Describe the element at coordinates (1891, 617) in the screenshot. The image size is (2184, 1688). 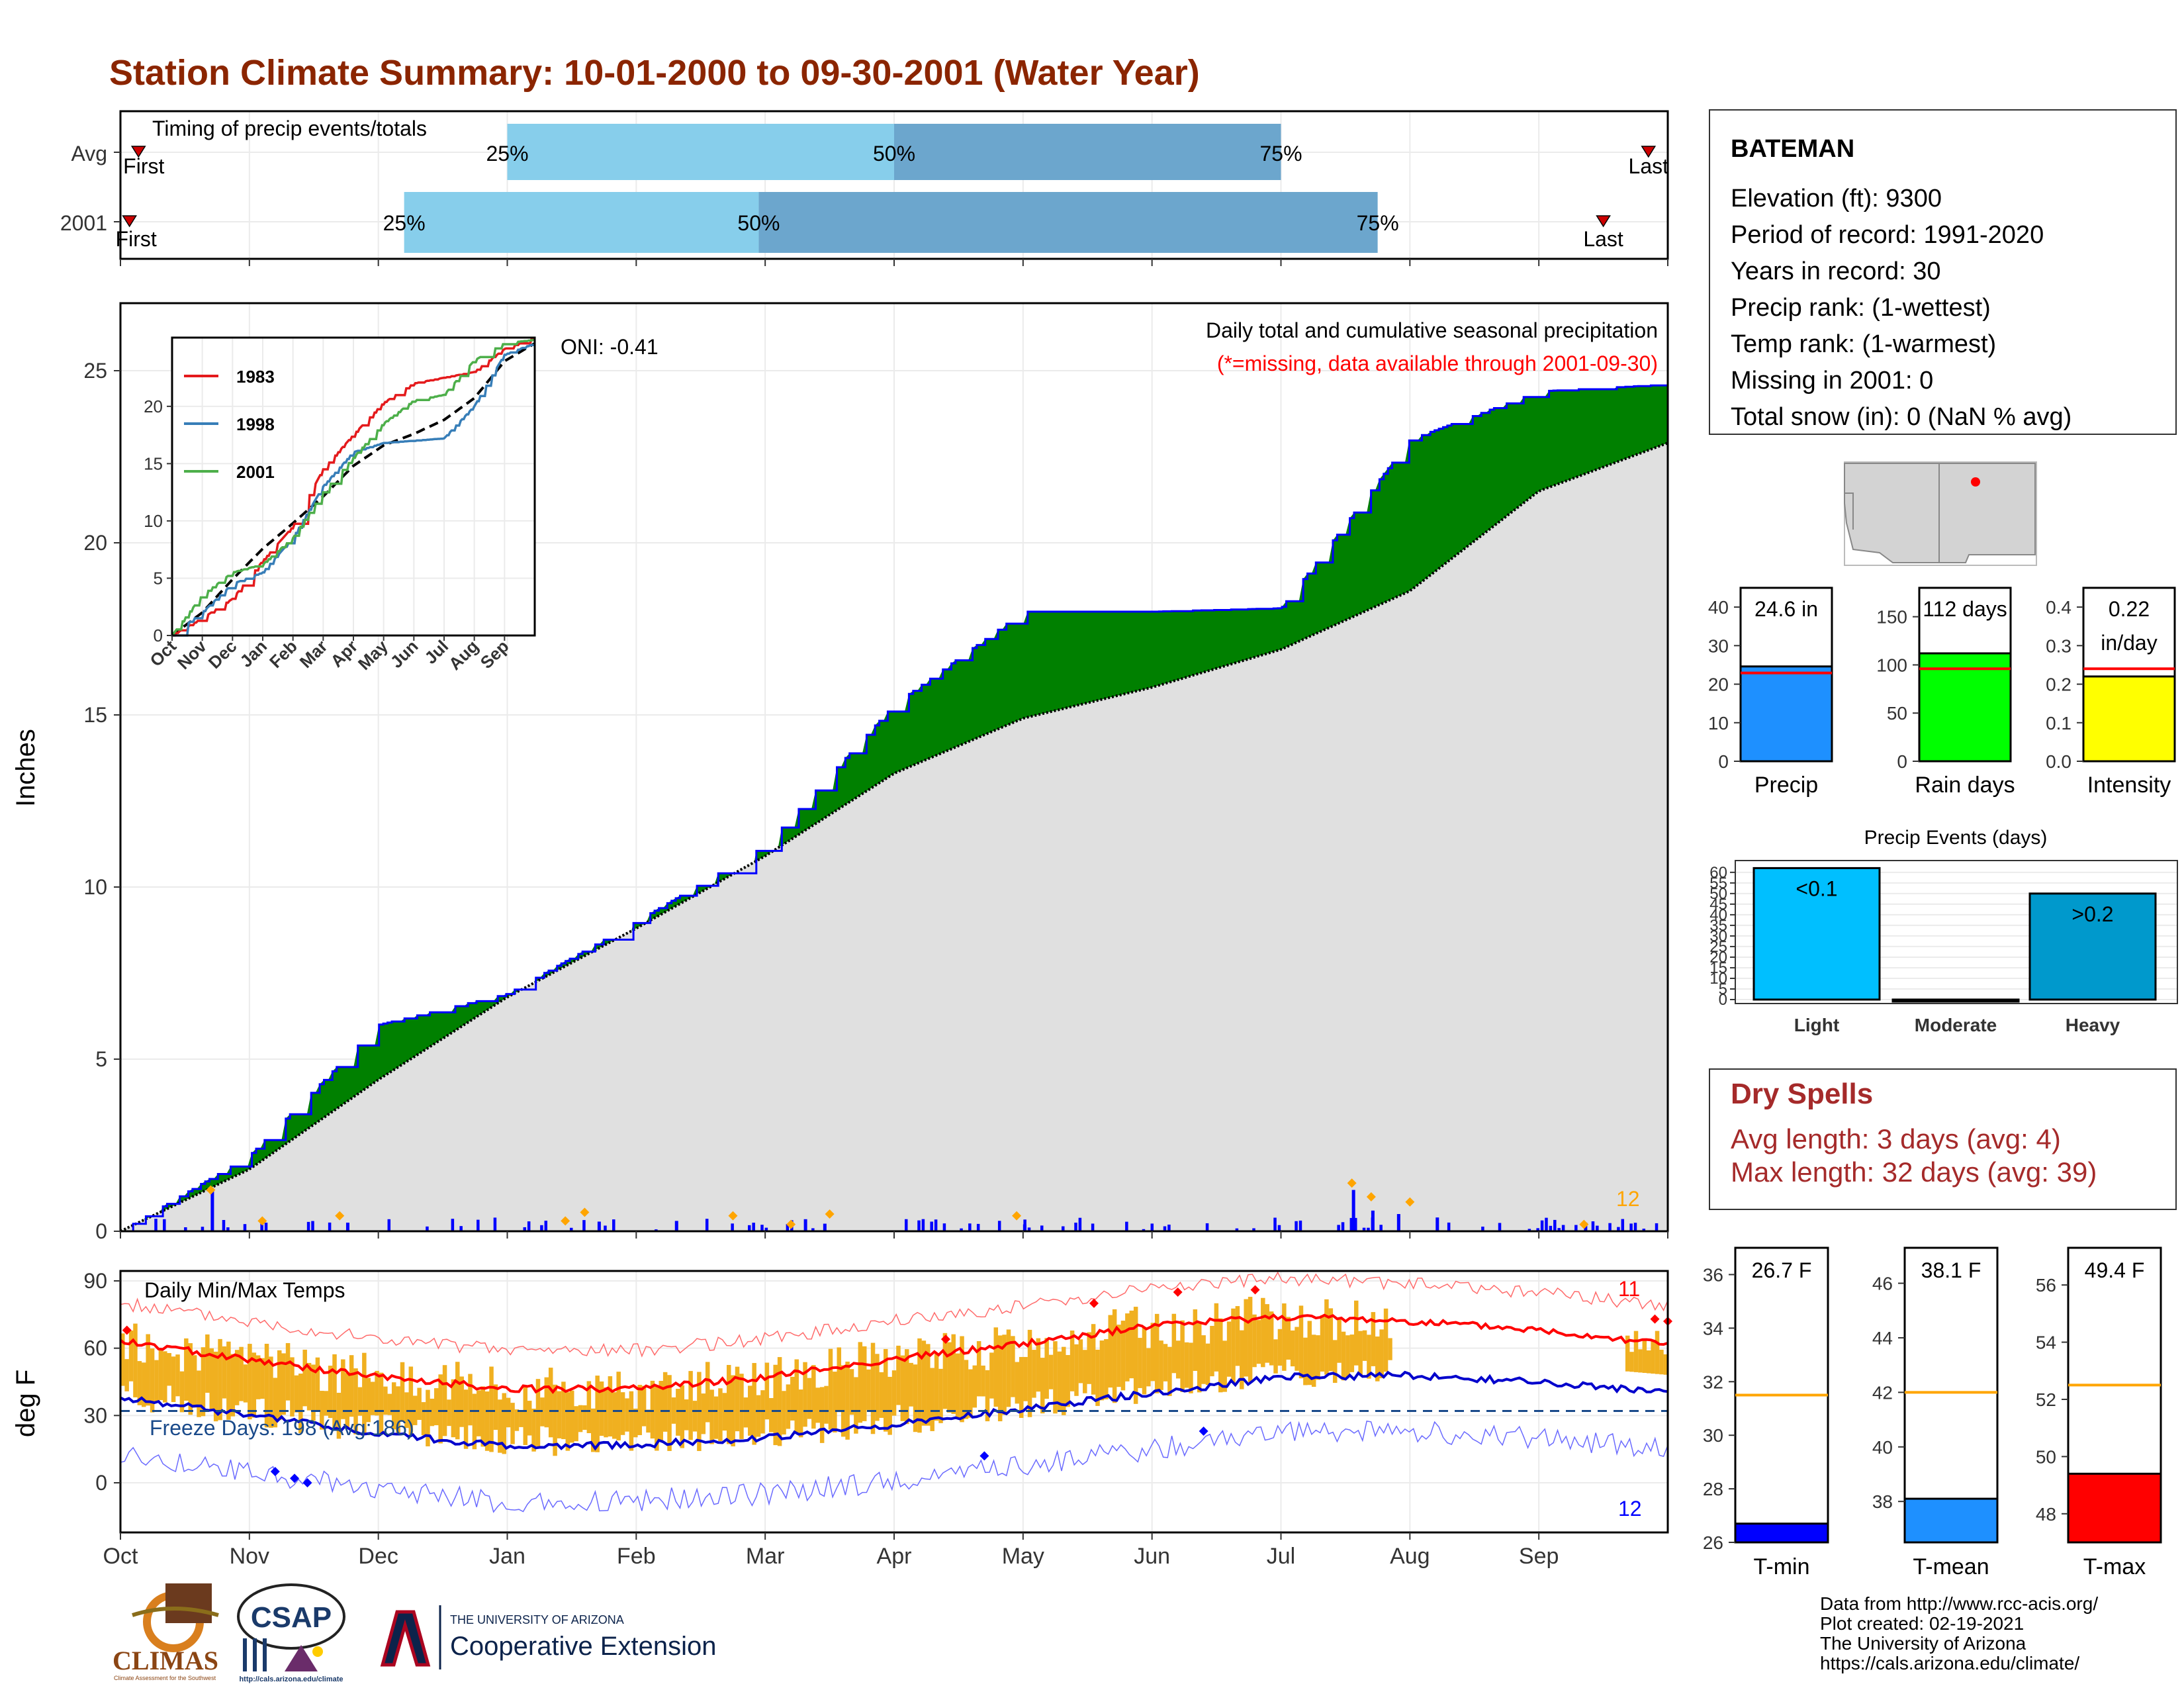
I see `mini-bar-tick-label: 150` at that location.